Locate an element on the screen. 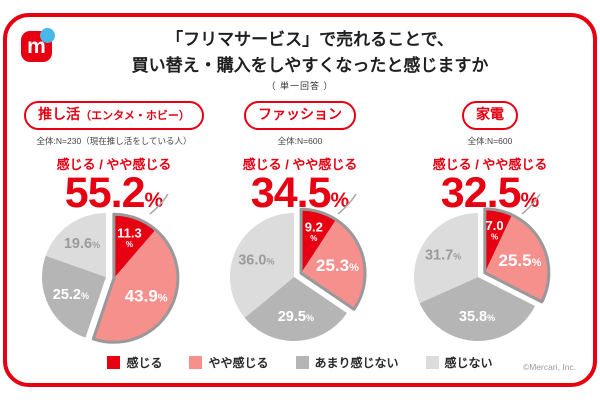  pie-chart-oshikatsu: 11.3 % 43.9% 25.2% 19.6% is located at coordinates (110, 268).